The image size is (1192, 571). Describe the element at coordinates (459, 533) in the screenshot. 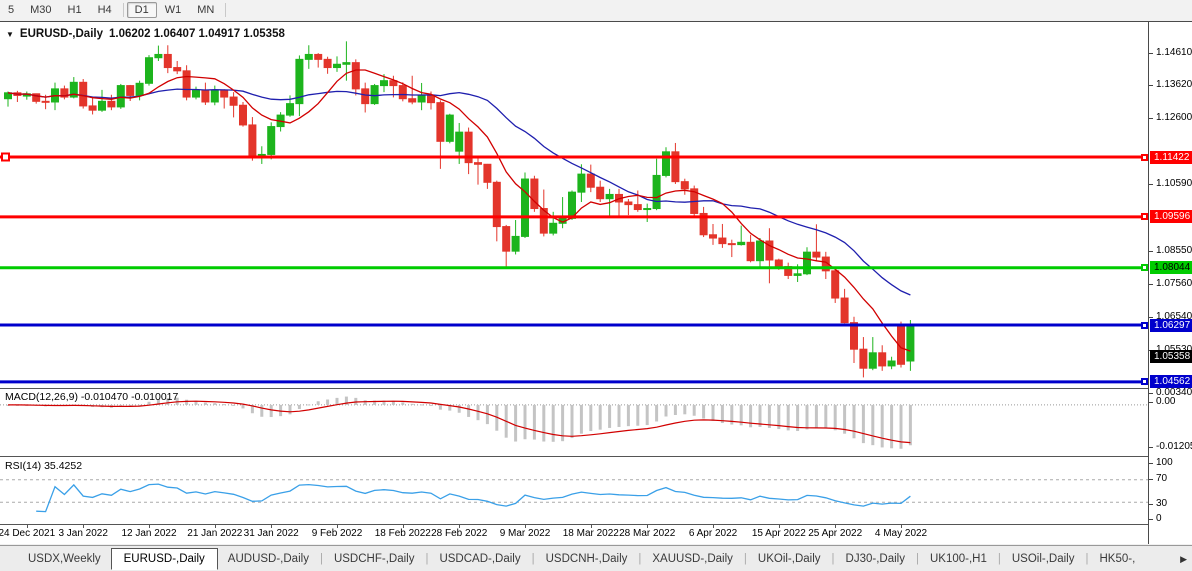

I see `date-label: 28 Feb 2022` at that location.